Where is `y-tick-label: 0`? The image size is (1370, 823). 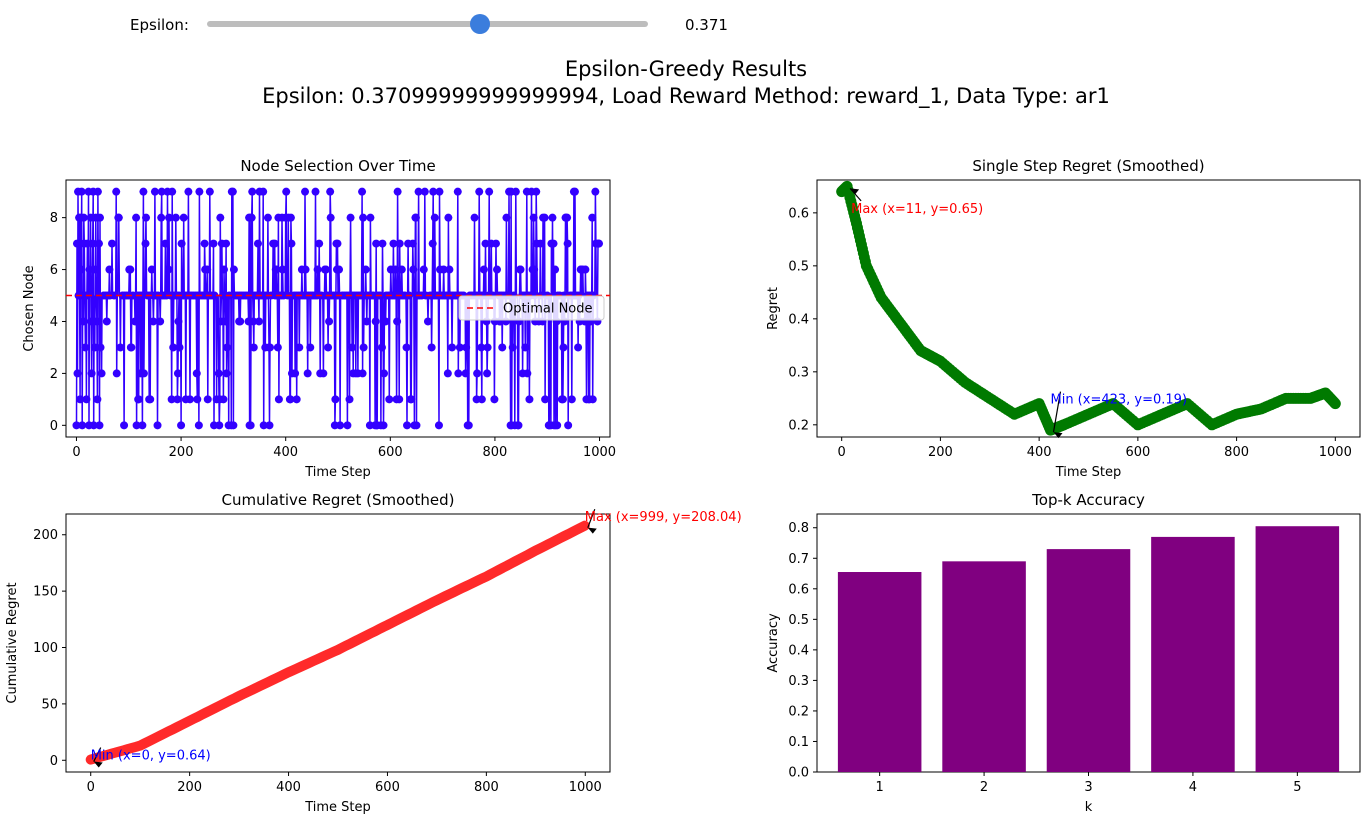
y-tick-label: 0 is located at coordinates (54, 761).